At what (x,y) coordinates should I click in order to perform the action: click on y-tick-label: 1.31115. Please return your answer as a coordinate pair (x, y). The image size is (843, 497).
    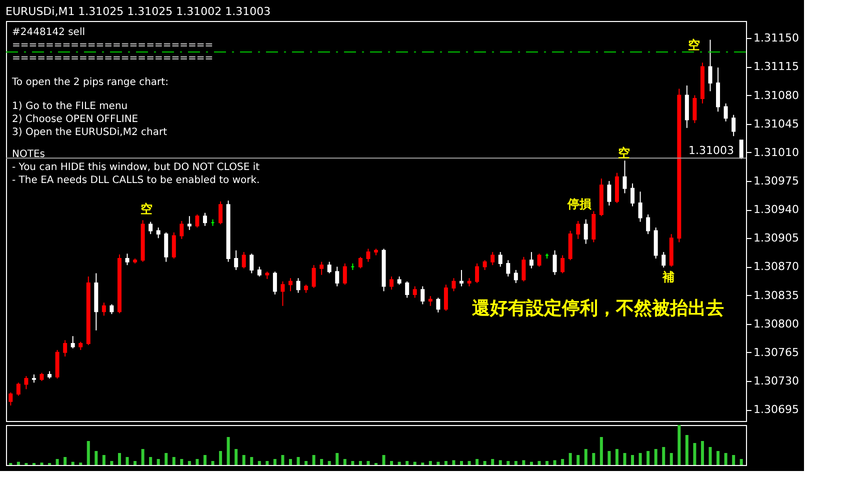
    Looking at the image, I should click on (776, 67).